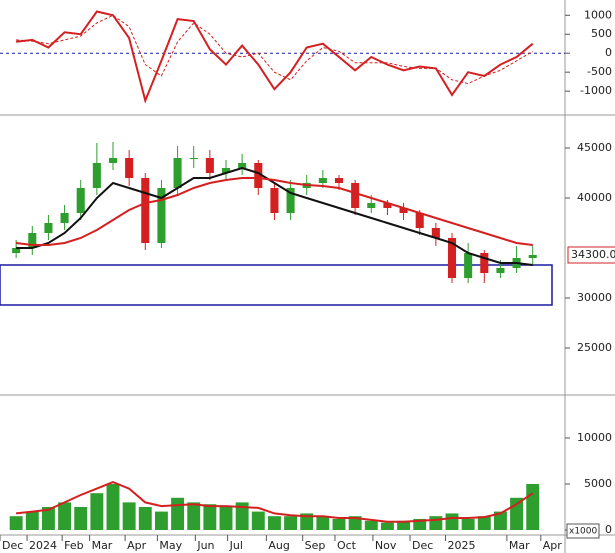  I want to click on y-tick-label: -1000, so click(596, 90).